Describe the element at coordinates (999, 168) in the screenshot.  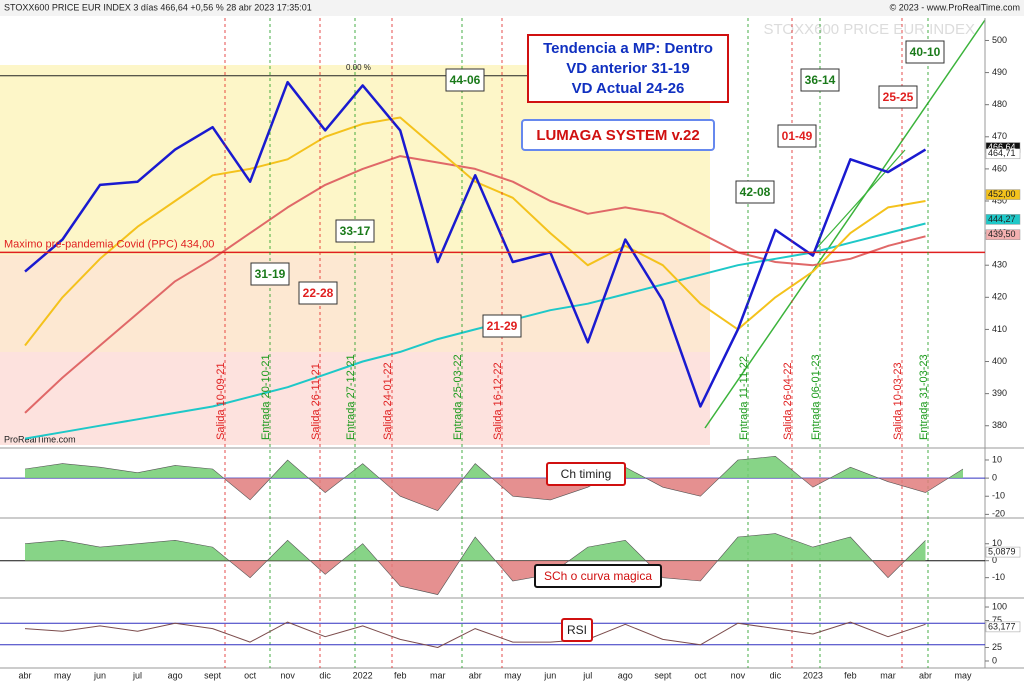
I see `y-tick-label: 460` at that location.